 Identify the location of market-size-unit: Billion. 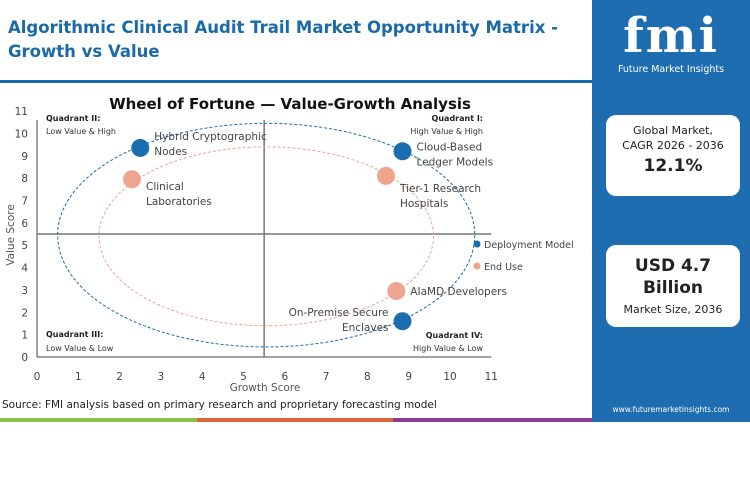
(673, 288).